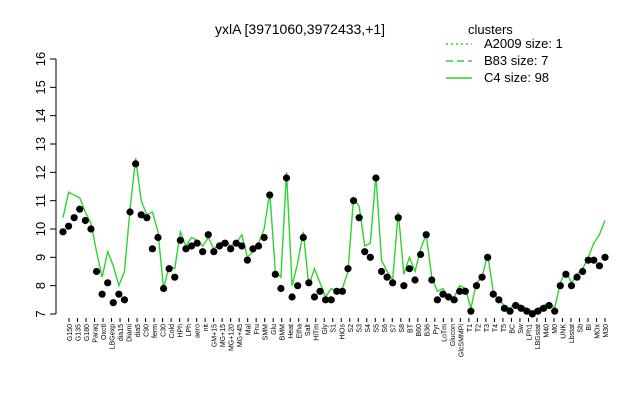  Describe the element at coordinates (40, 285) in the screenshot. I see `y-tick-label: 8` at that location.